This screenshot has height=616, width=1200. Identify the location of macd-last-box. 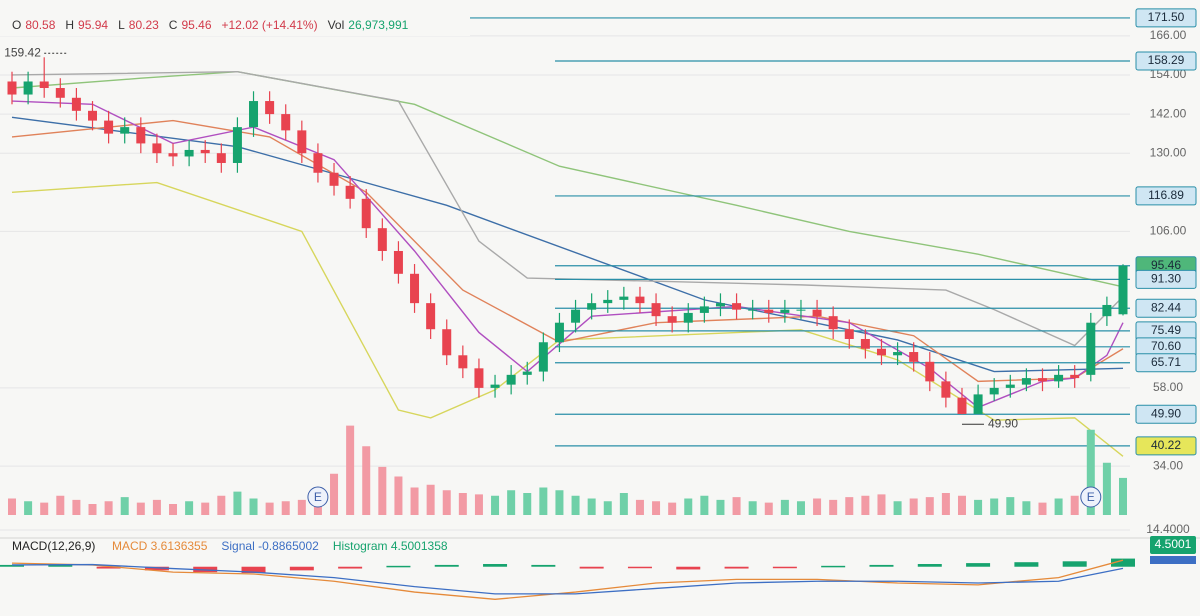
(1173, 545).